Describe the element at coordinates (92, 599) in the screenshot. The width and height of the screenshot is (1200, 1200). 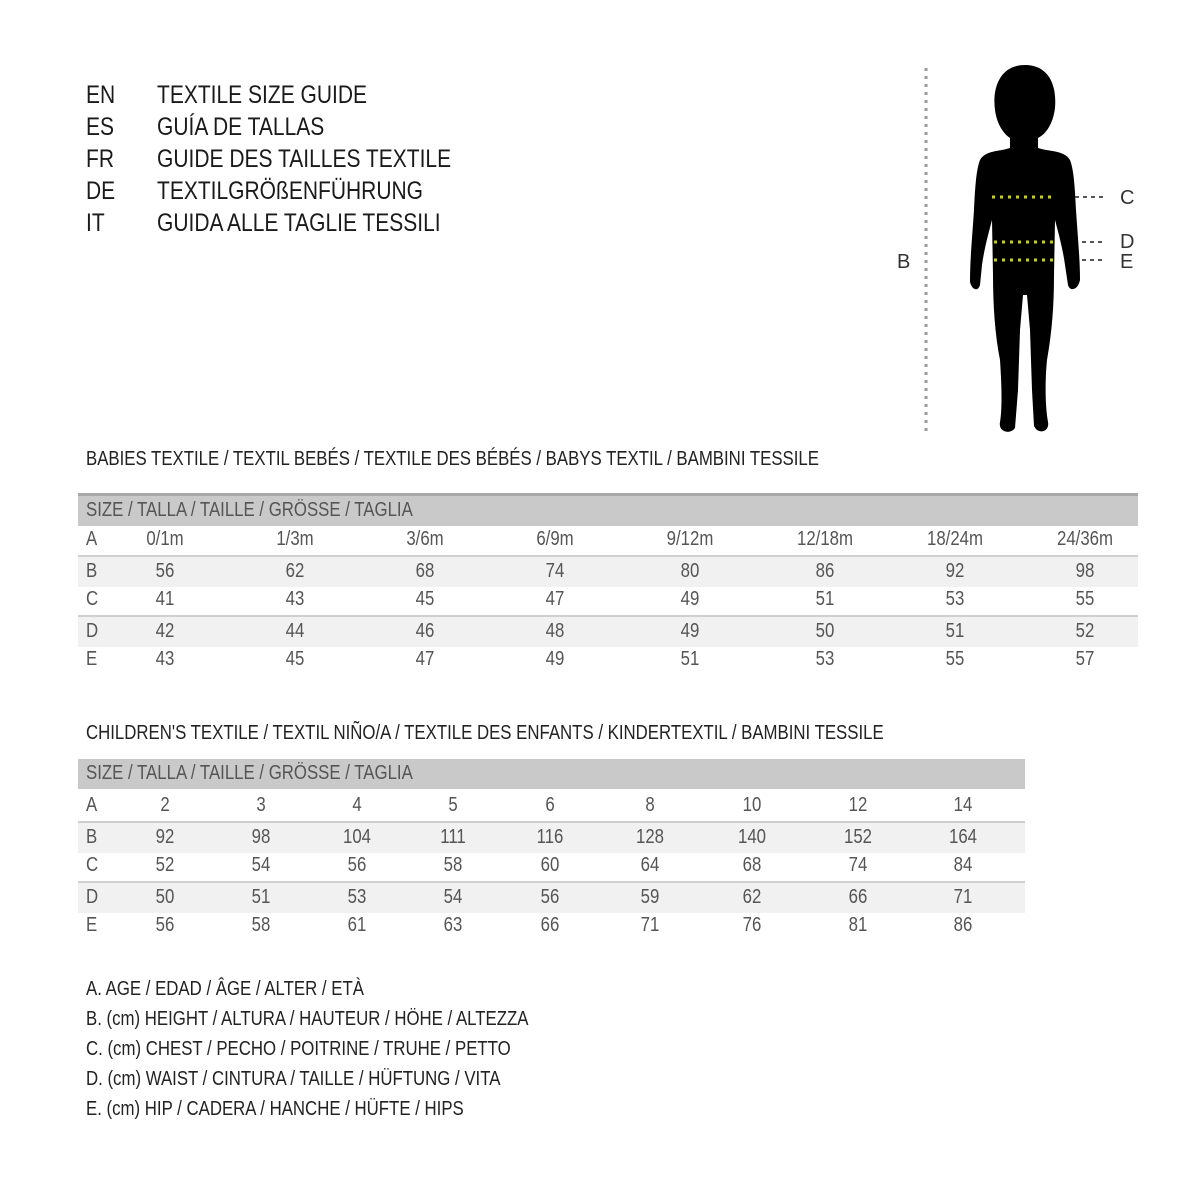
I see `row-label: C` at that location.